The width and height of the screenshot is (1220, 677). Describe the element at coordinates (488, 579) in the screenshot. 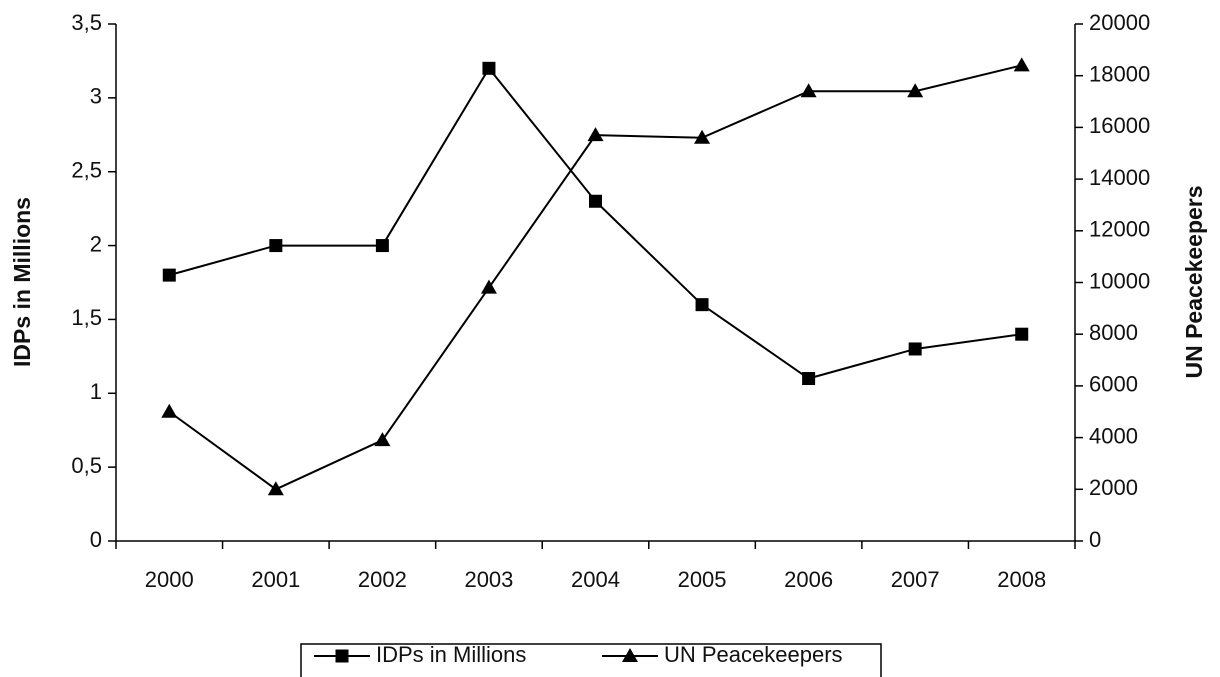

I see `x-tick-label: 2003` at that location.